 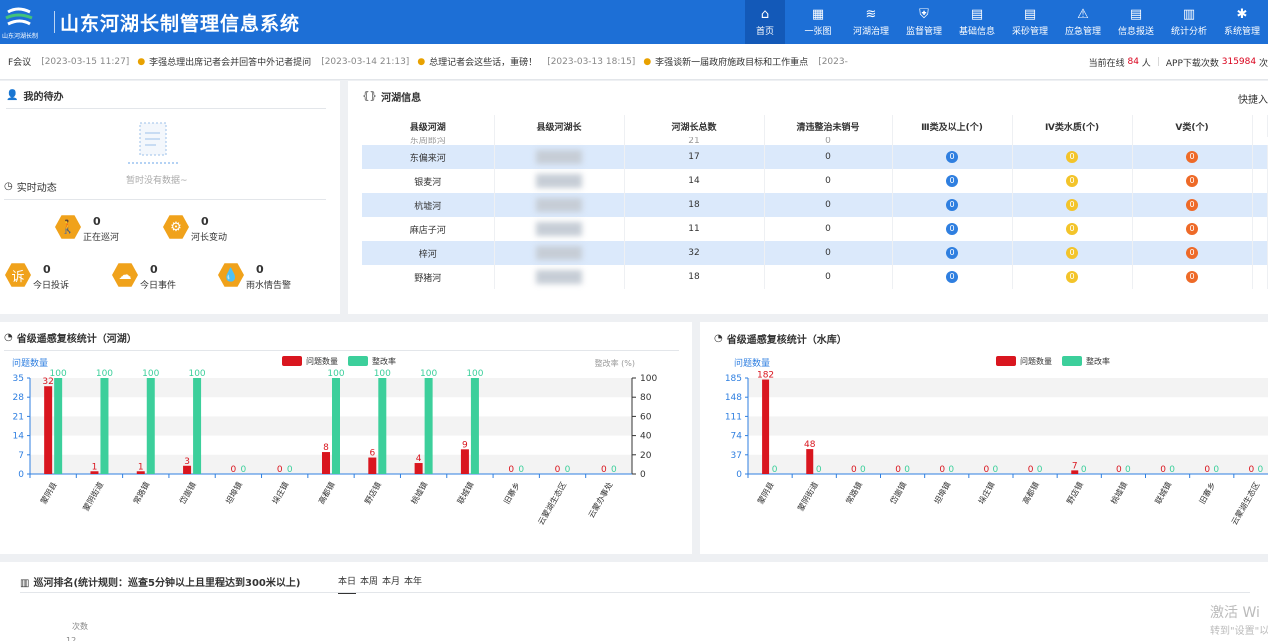 I want to click on reservoir-chart-title: 省级遥感复核统计（水库）, so click(x=786, y=340).